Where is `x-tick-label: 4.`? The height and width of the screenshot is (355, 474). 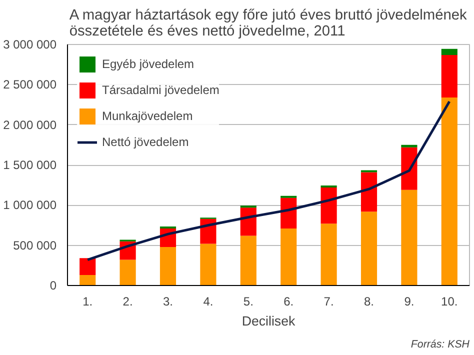
x-tick-label: 4. is located at coordinates (208, 301).